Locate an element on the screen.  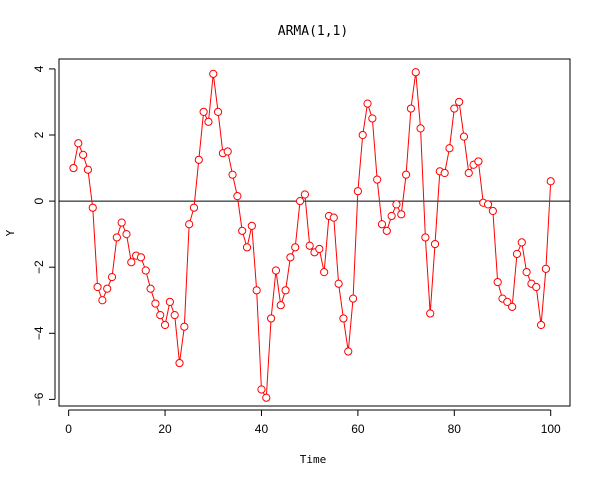
y-tick-label: 4 is located at coordinates (39, 68).